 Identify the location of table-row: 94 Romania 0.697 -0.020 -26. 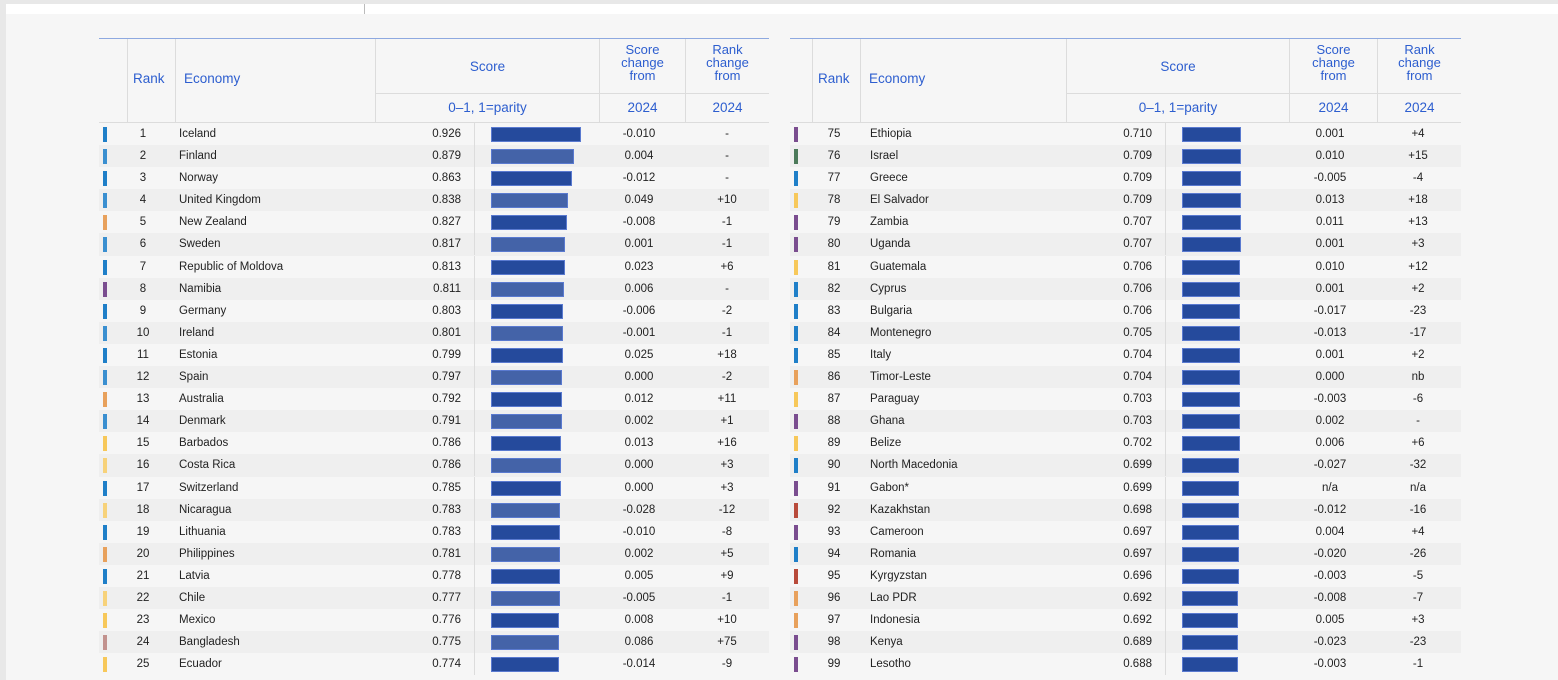
(1125, 553).